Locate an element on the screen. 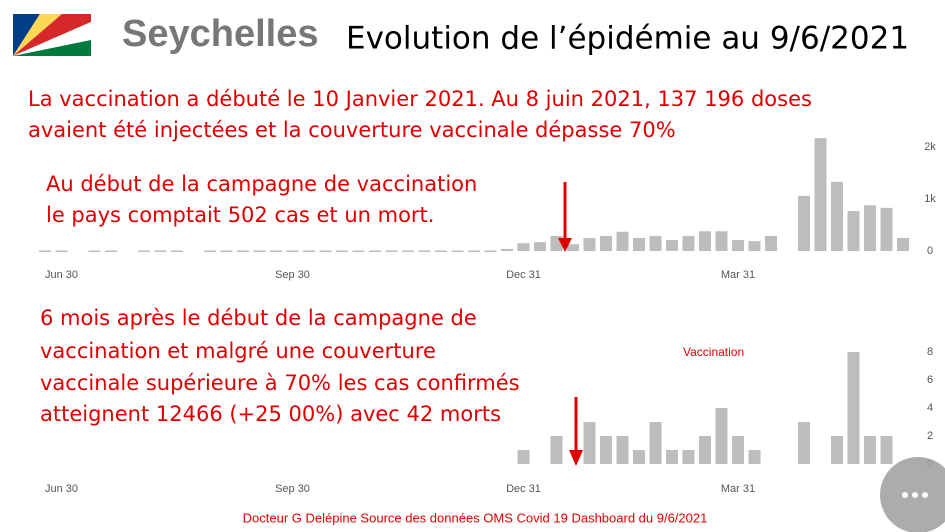 Image resolution: width=945 pixels, height=532 pixels. y-tick-label: 4 is located at coordinates (930, 408).